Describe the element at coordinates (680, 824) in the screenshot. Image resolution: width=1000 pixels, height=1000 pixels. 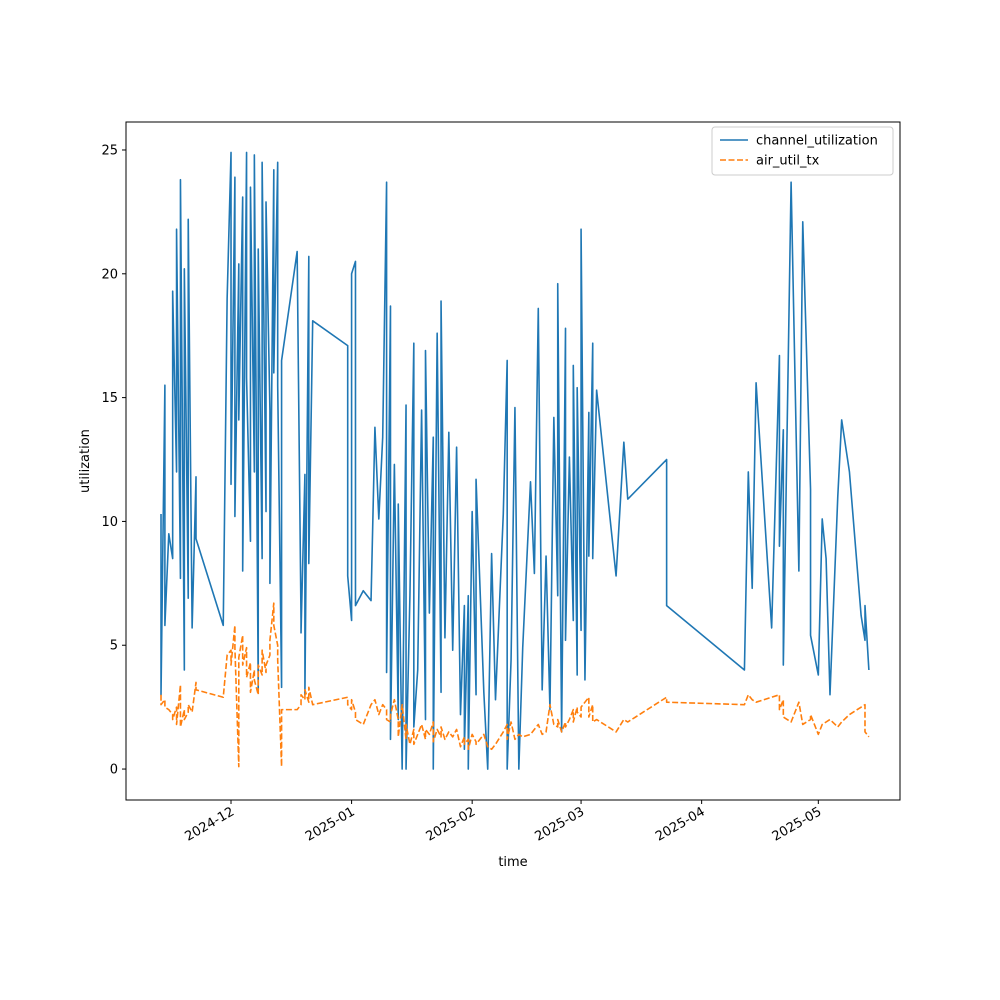
I see `x-tick-label: 2025-04` at that location.